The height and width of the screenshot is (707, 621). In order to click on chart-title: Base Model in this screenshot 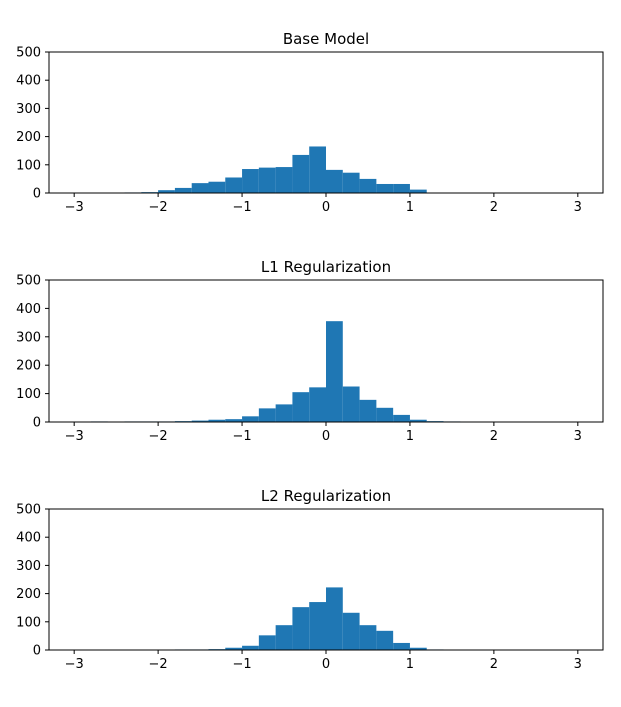, I will do `click(326, 39)`.